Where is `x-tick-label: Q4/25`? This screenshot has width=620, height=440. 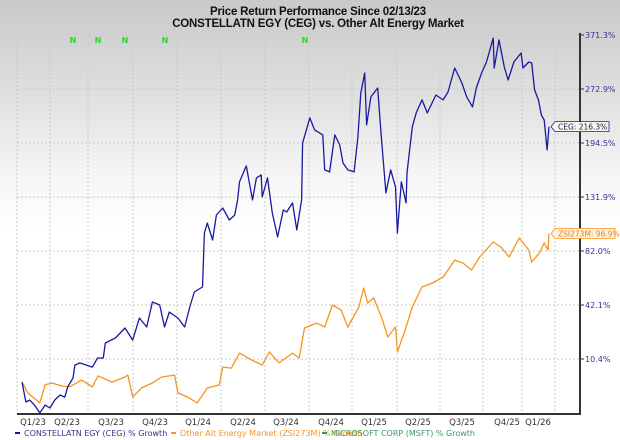
x-tick-label: Q4/25 is located at coordinates (507, 423).